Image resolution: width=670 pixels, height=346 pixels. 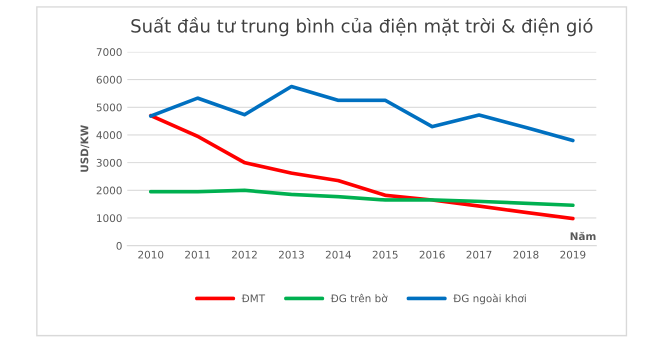 What do you see at coordinates (489, 299) in the screenshot?
I see `legend-label: ĐG ngoài khơi` at bounding box center [489, 299].